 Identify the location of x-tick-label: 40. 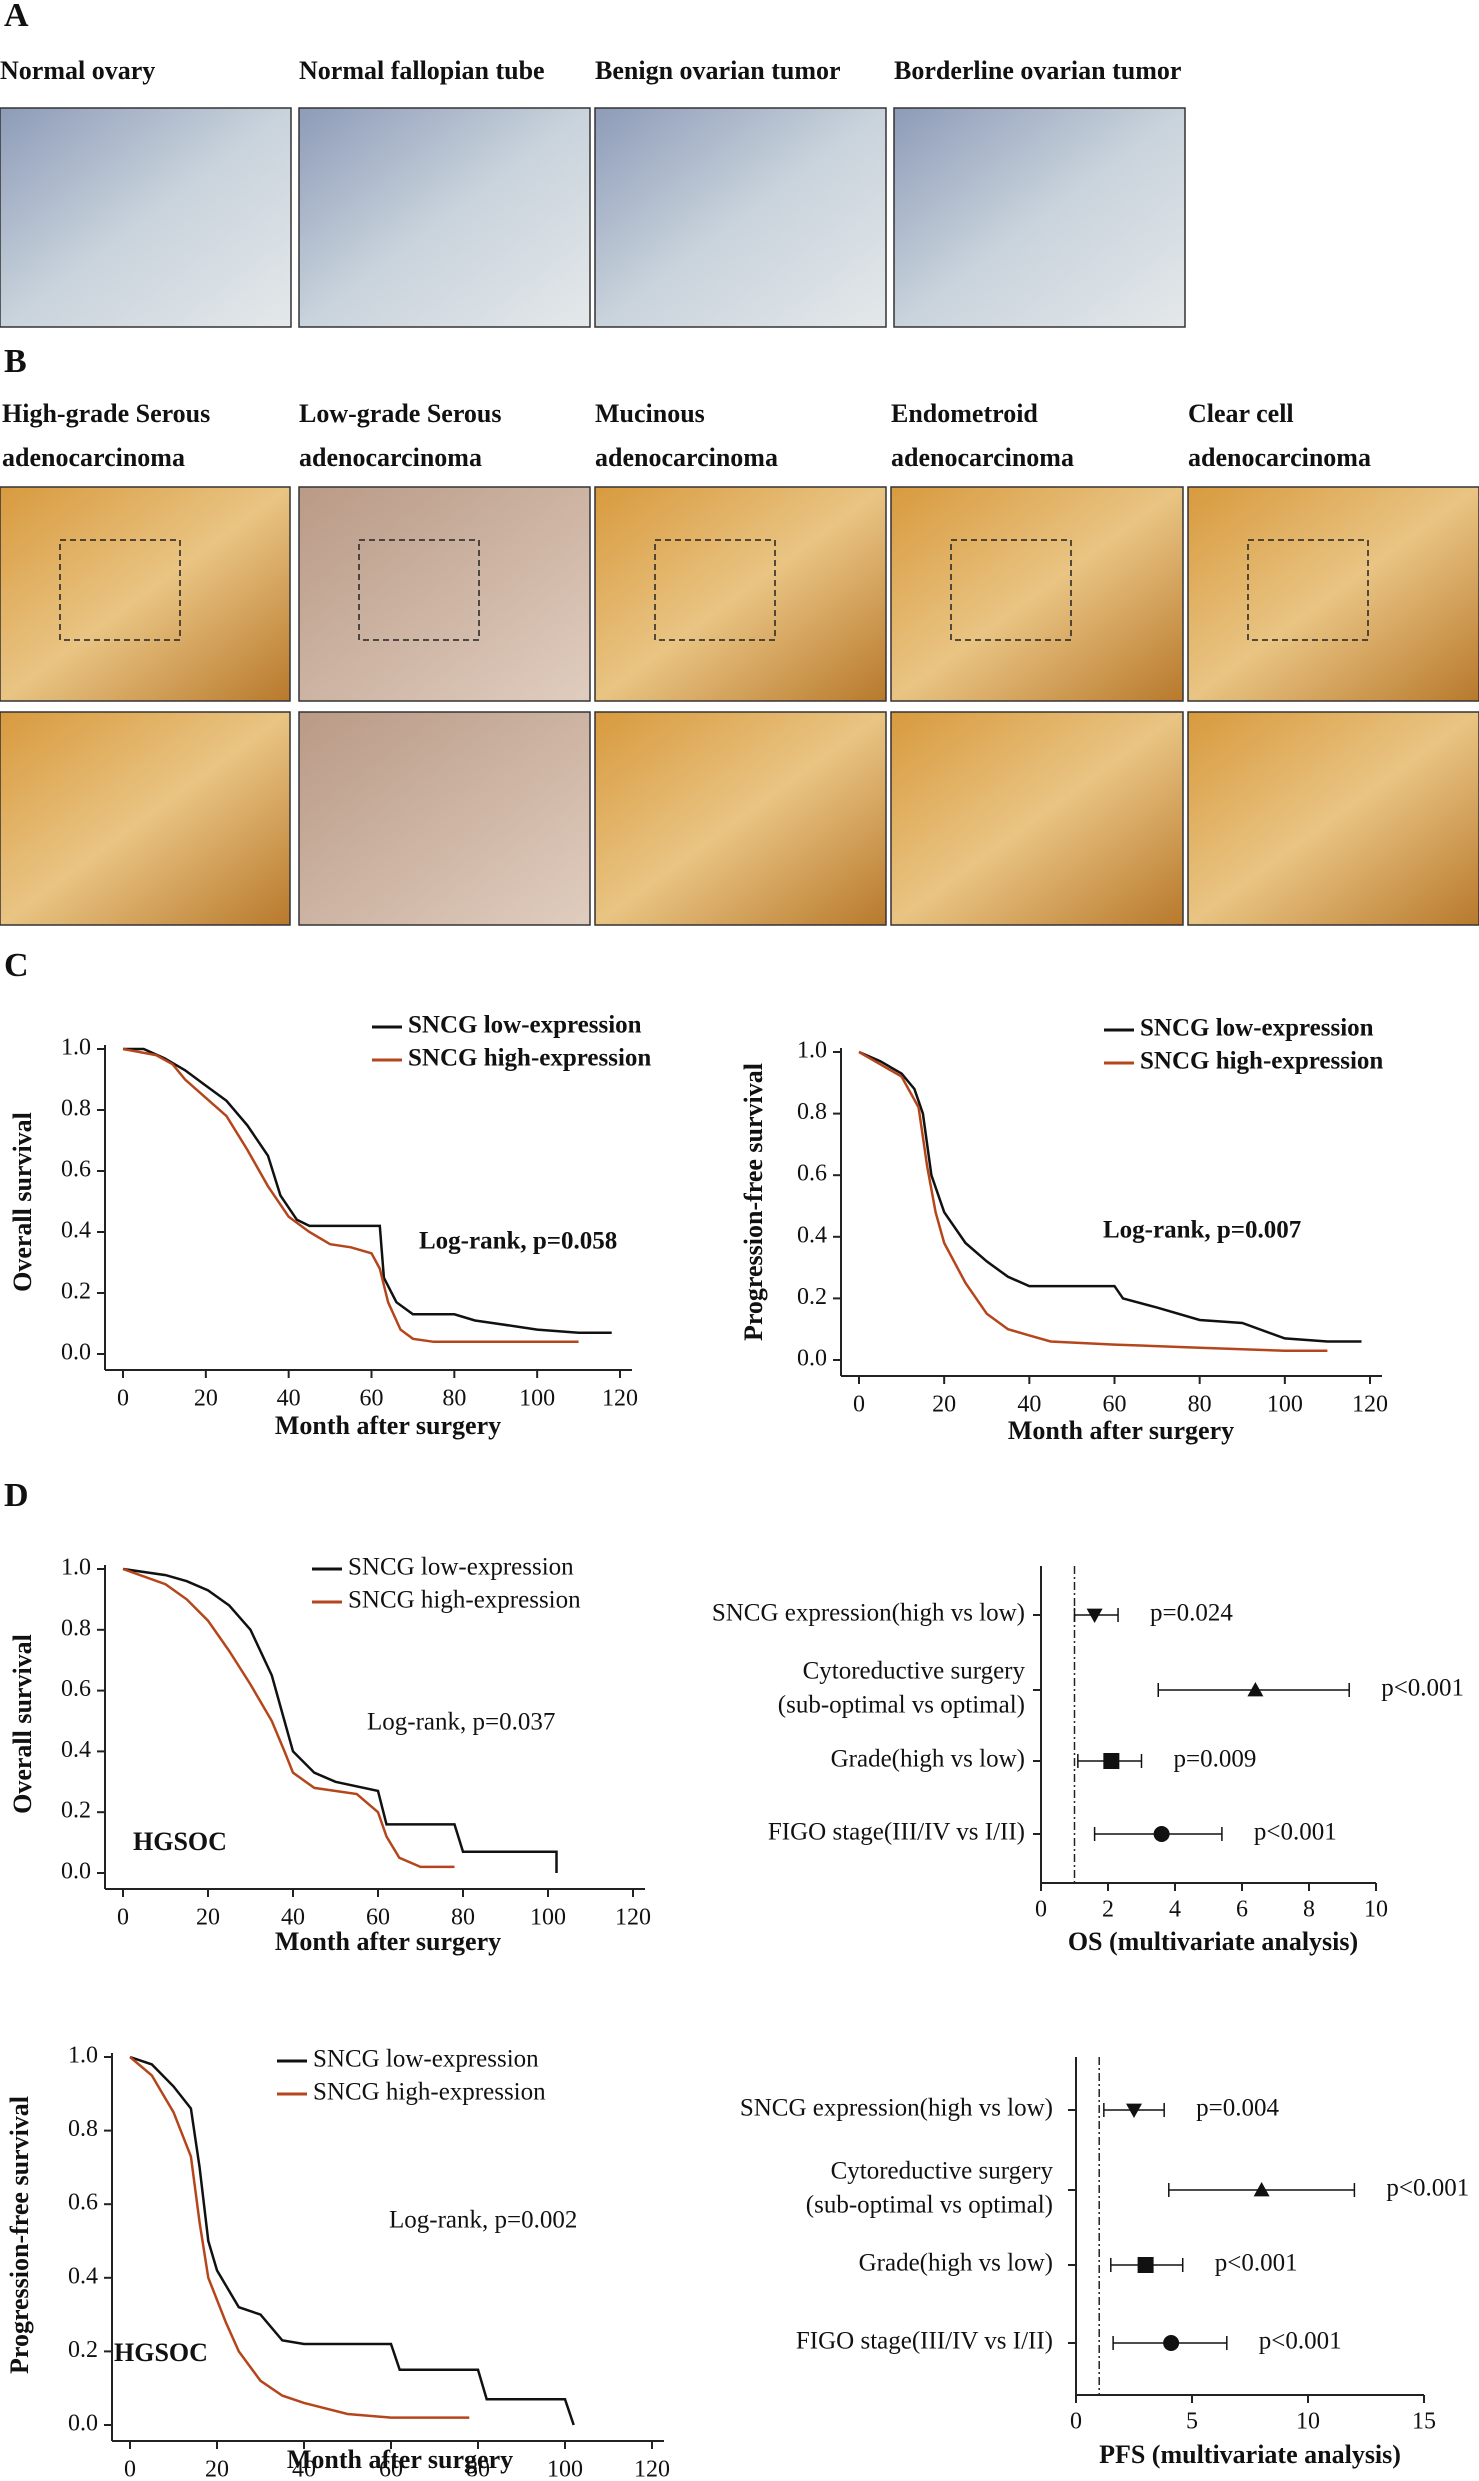
(304, 2469).